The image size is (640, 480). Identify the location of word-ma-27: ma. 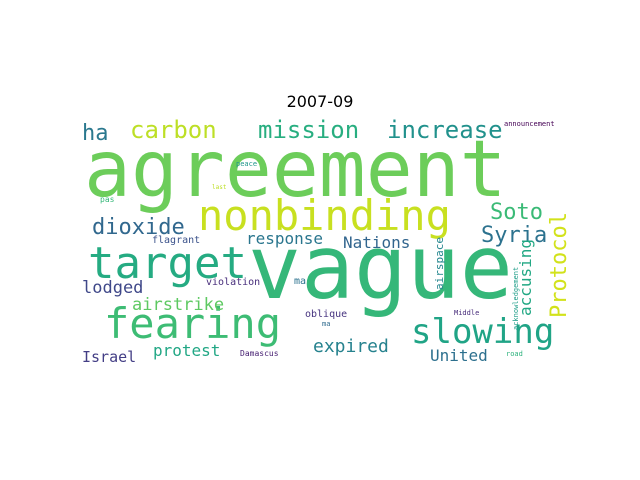
(300, 281).